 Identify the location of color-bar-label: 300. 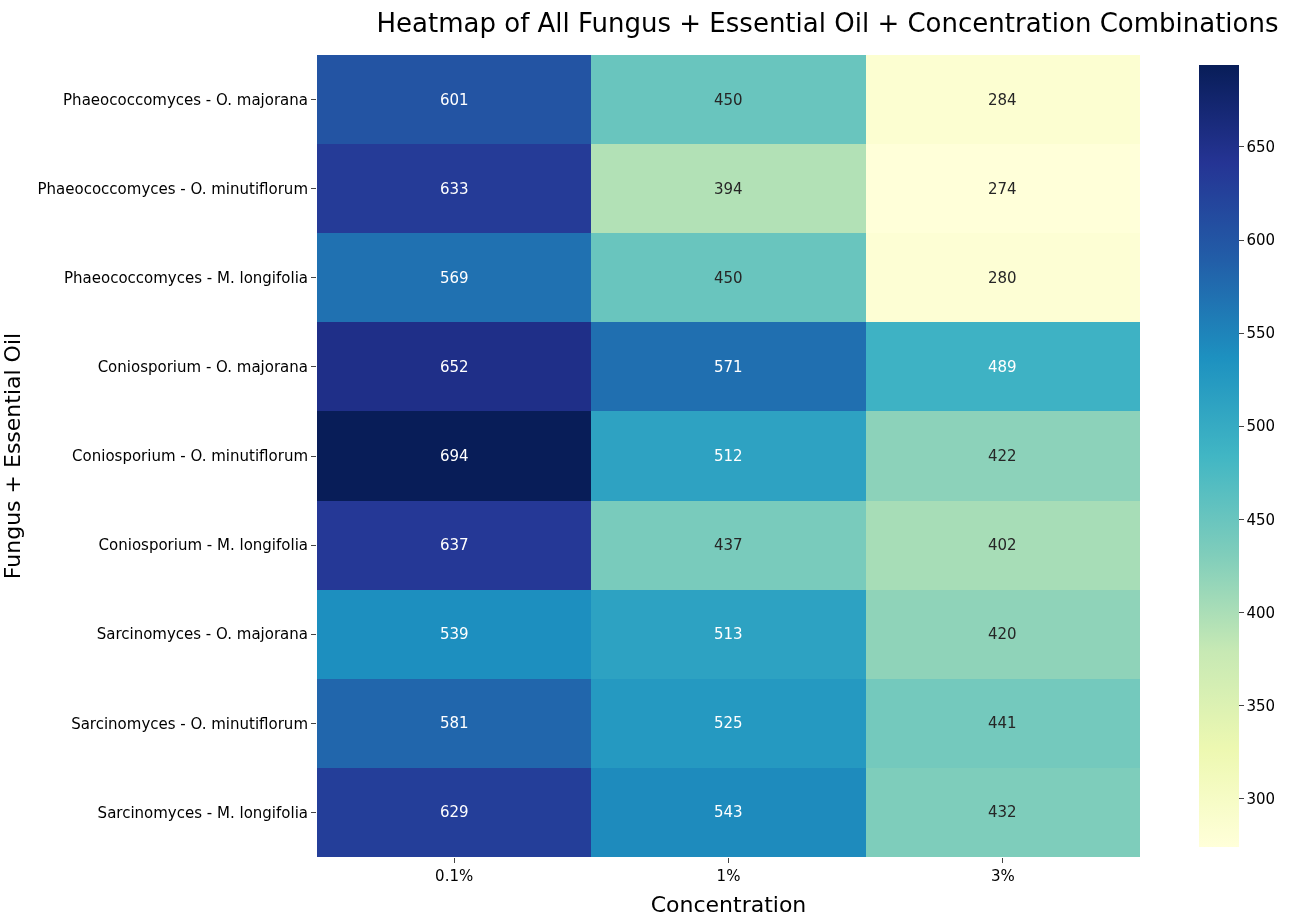
(1261, 798).